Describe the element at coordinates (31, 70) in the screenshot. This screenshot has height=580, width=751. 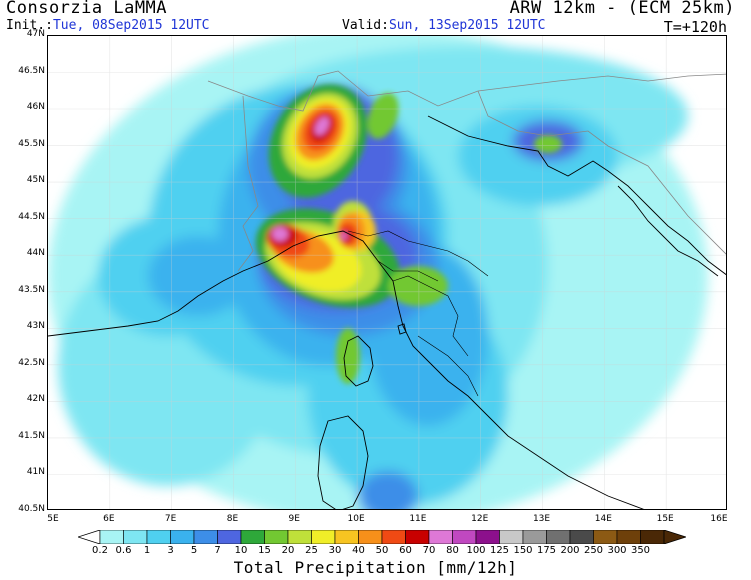
I see `lat-tick-label: 46.5N` at that location.